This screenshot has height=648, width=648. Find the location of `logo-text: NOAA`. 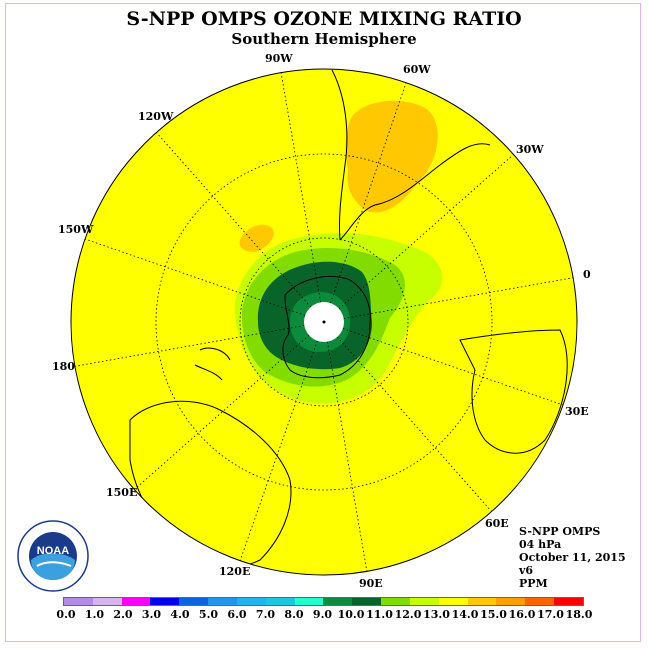

logo-text: NOAA is located at coordinates (53, 551).